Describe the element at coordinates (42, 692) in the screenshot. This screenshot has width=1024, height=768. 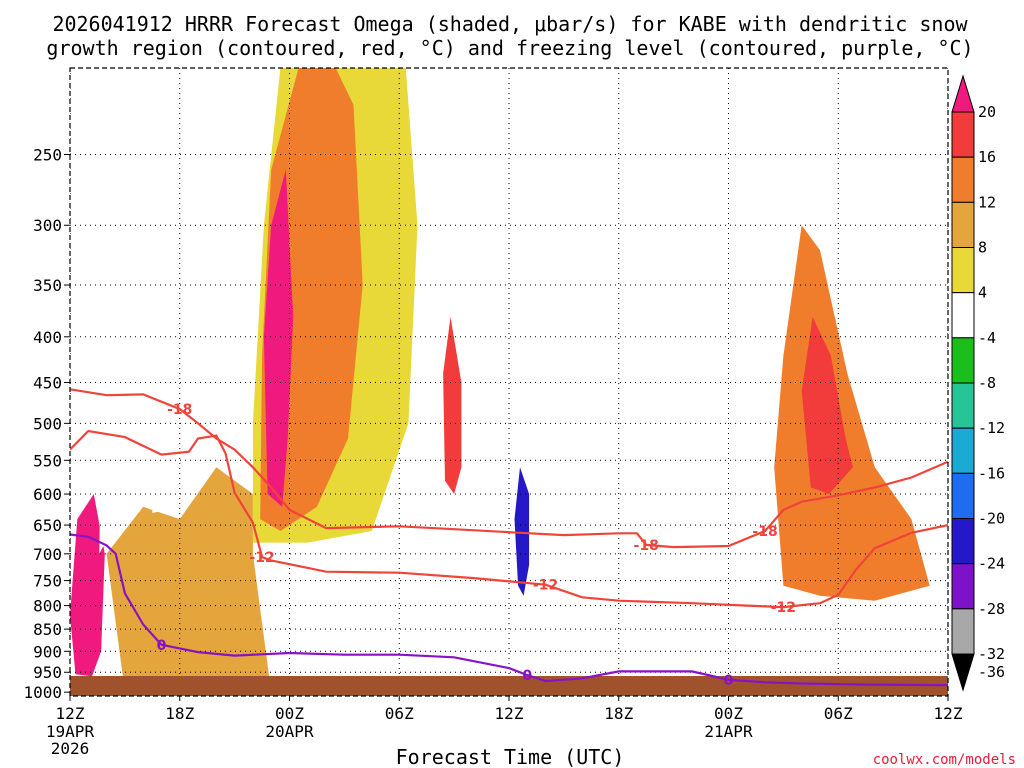
I see `y-tick-label-1000: 1000` at that location.